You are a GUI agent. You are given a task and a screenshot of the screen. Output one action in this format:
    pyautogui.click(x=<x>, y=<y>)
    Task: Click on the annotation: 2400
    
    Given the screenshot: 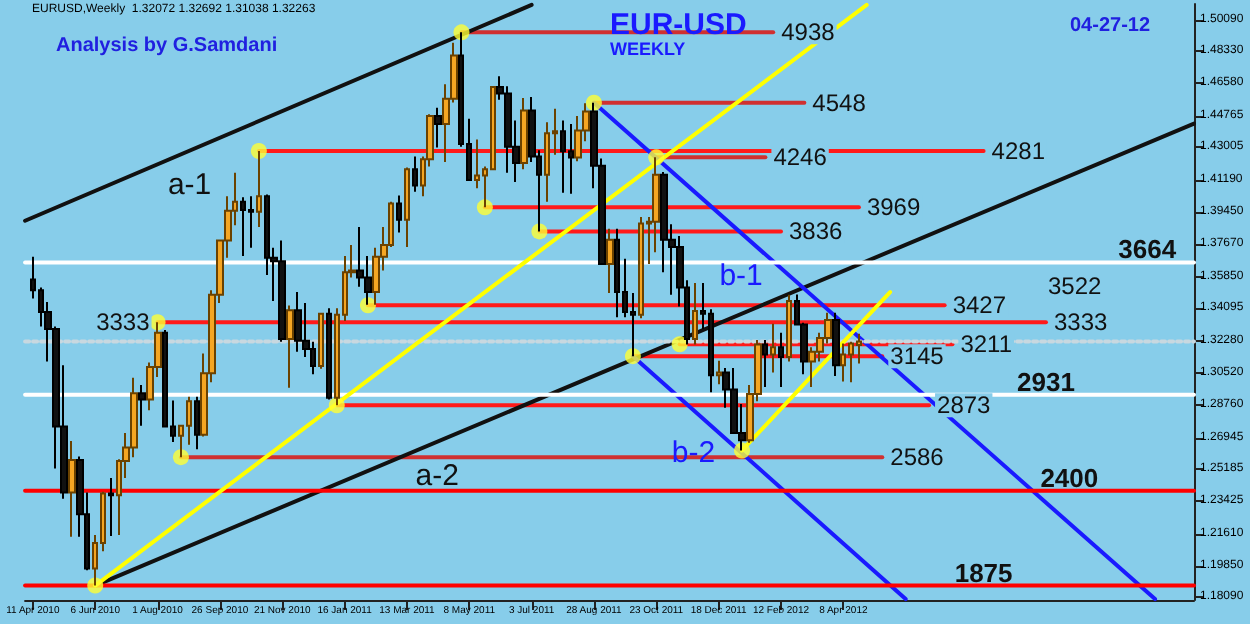 What is the action you would take?
    pyautogui.click(x=1069, y=477)
    